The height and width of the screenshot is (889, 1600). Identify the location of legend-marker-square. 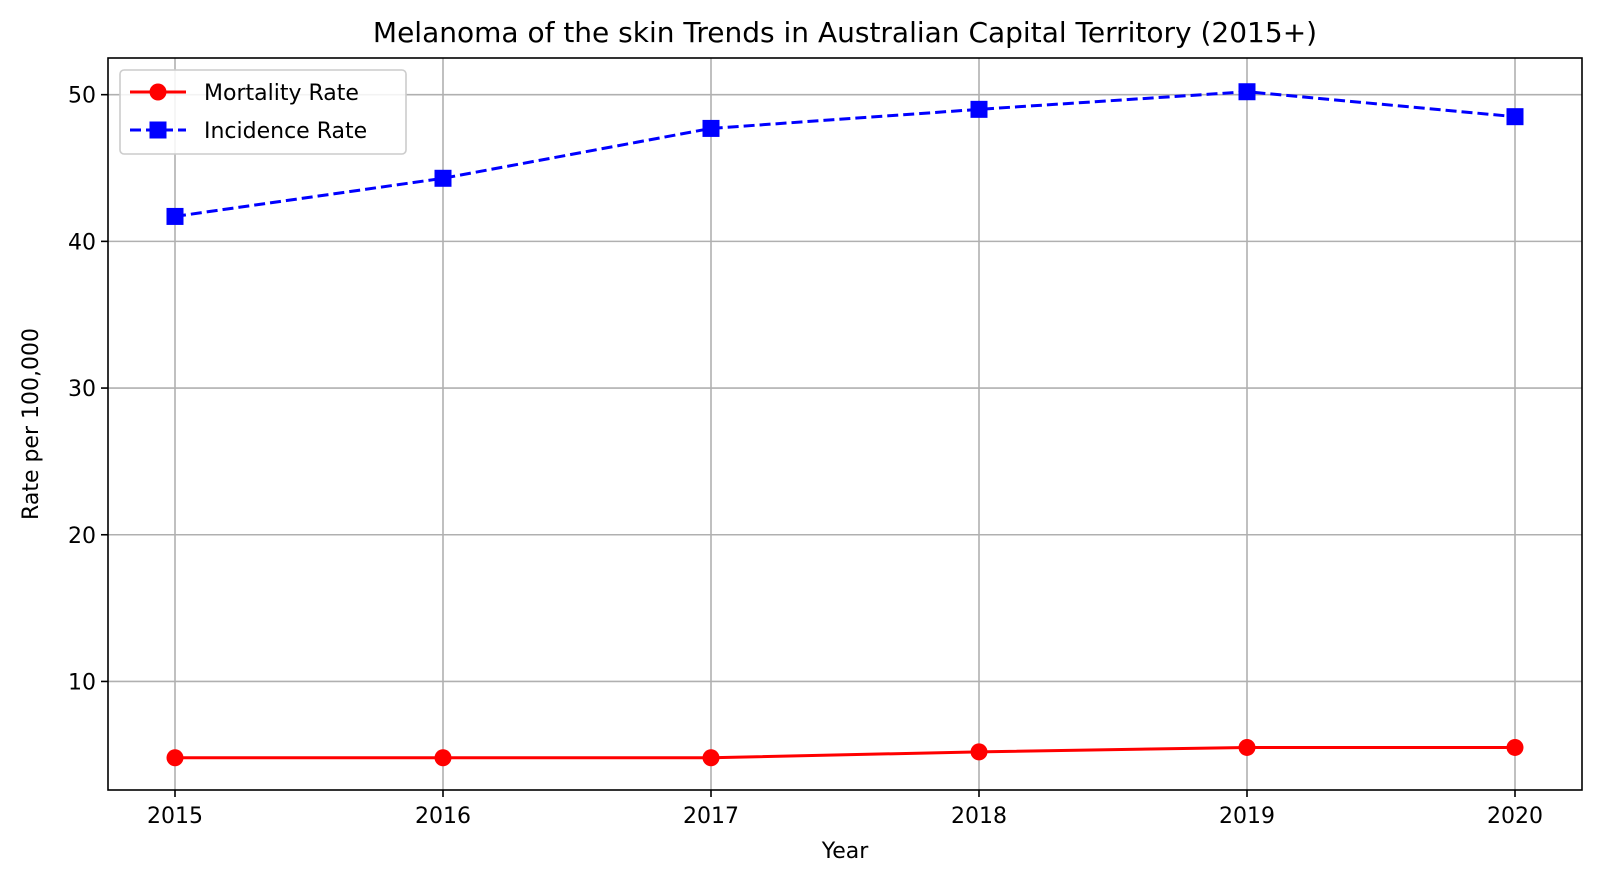
(158, 130).